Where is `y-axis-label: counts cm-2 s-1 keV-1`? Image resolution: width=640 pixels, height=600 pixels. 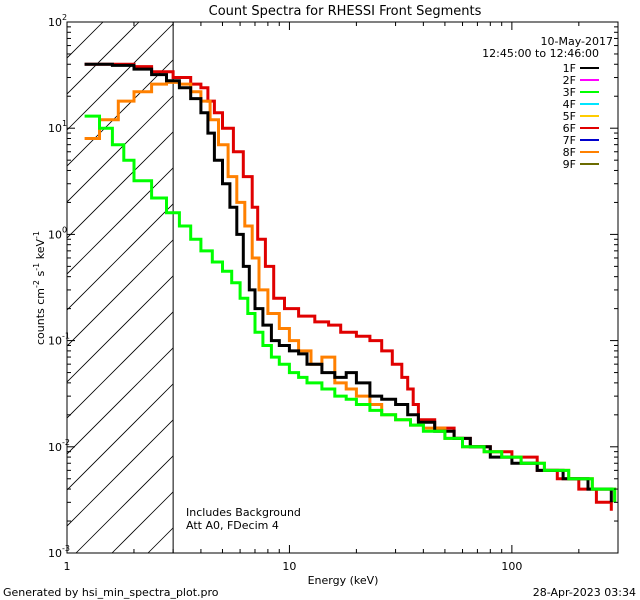
y-axis-label: counts cm-2 s-1 keV-1 is located at coordinates (39, 288).